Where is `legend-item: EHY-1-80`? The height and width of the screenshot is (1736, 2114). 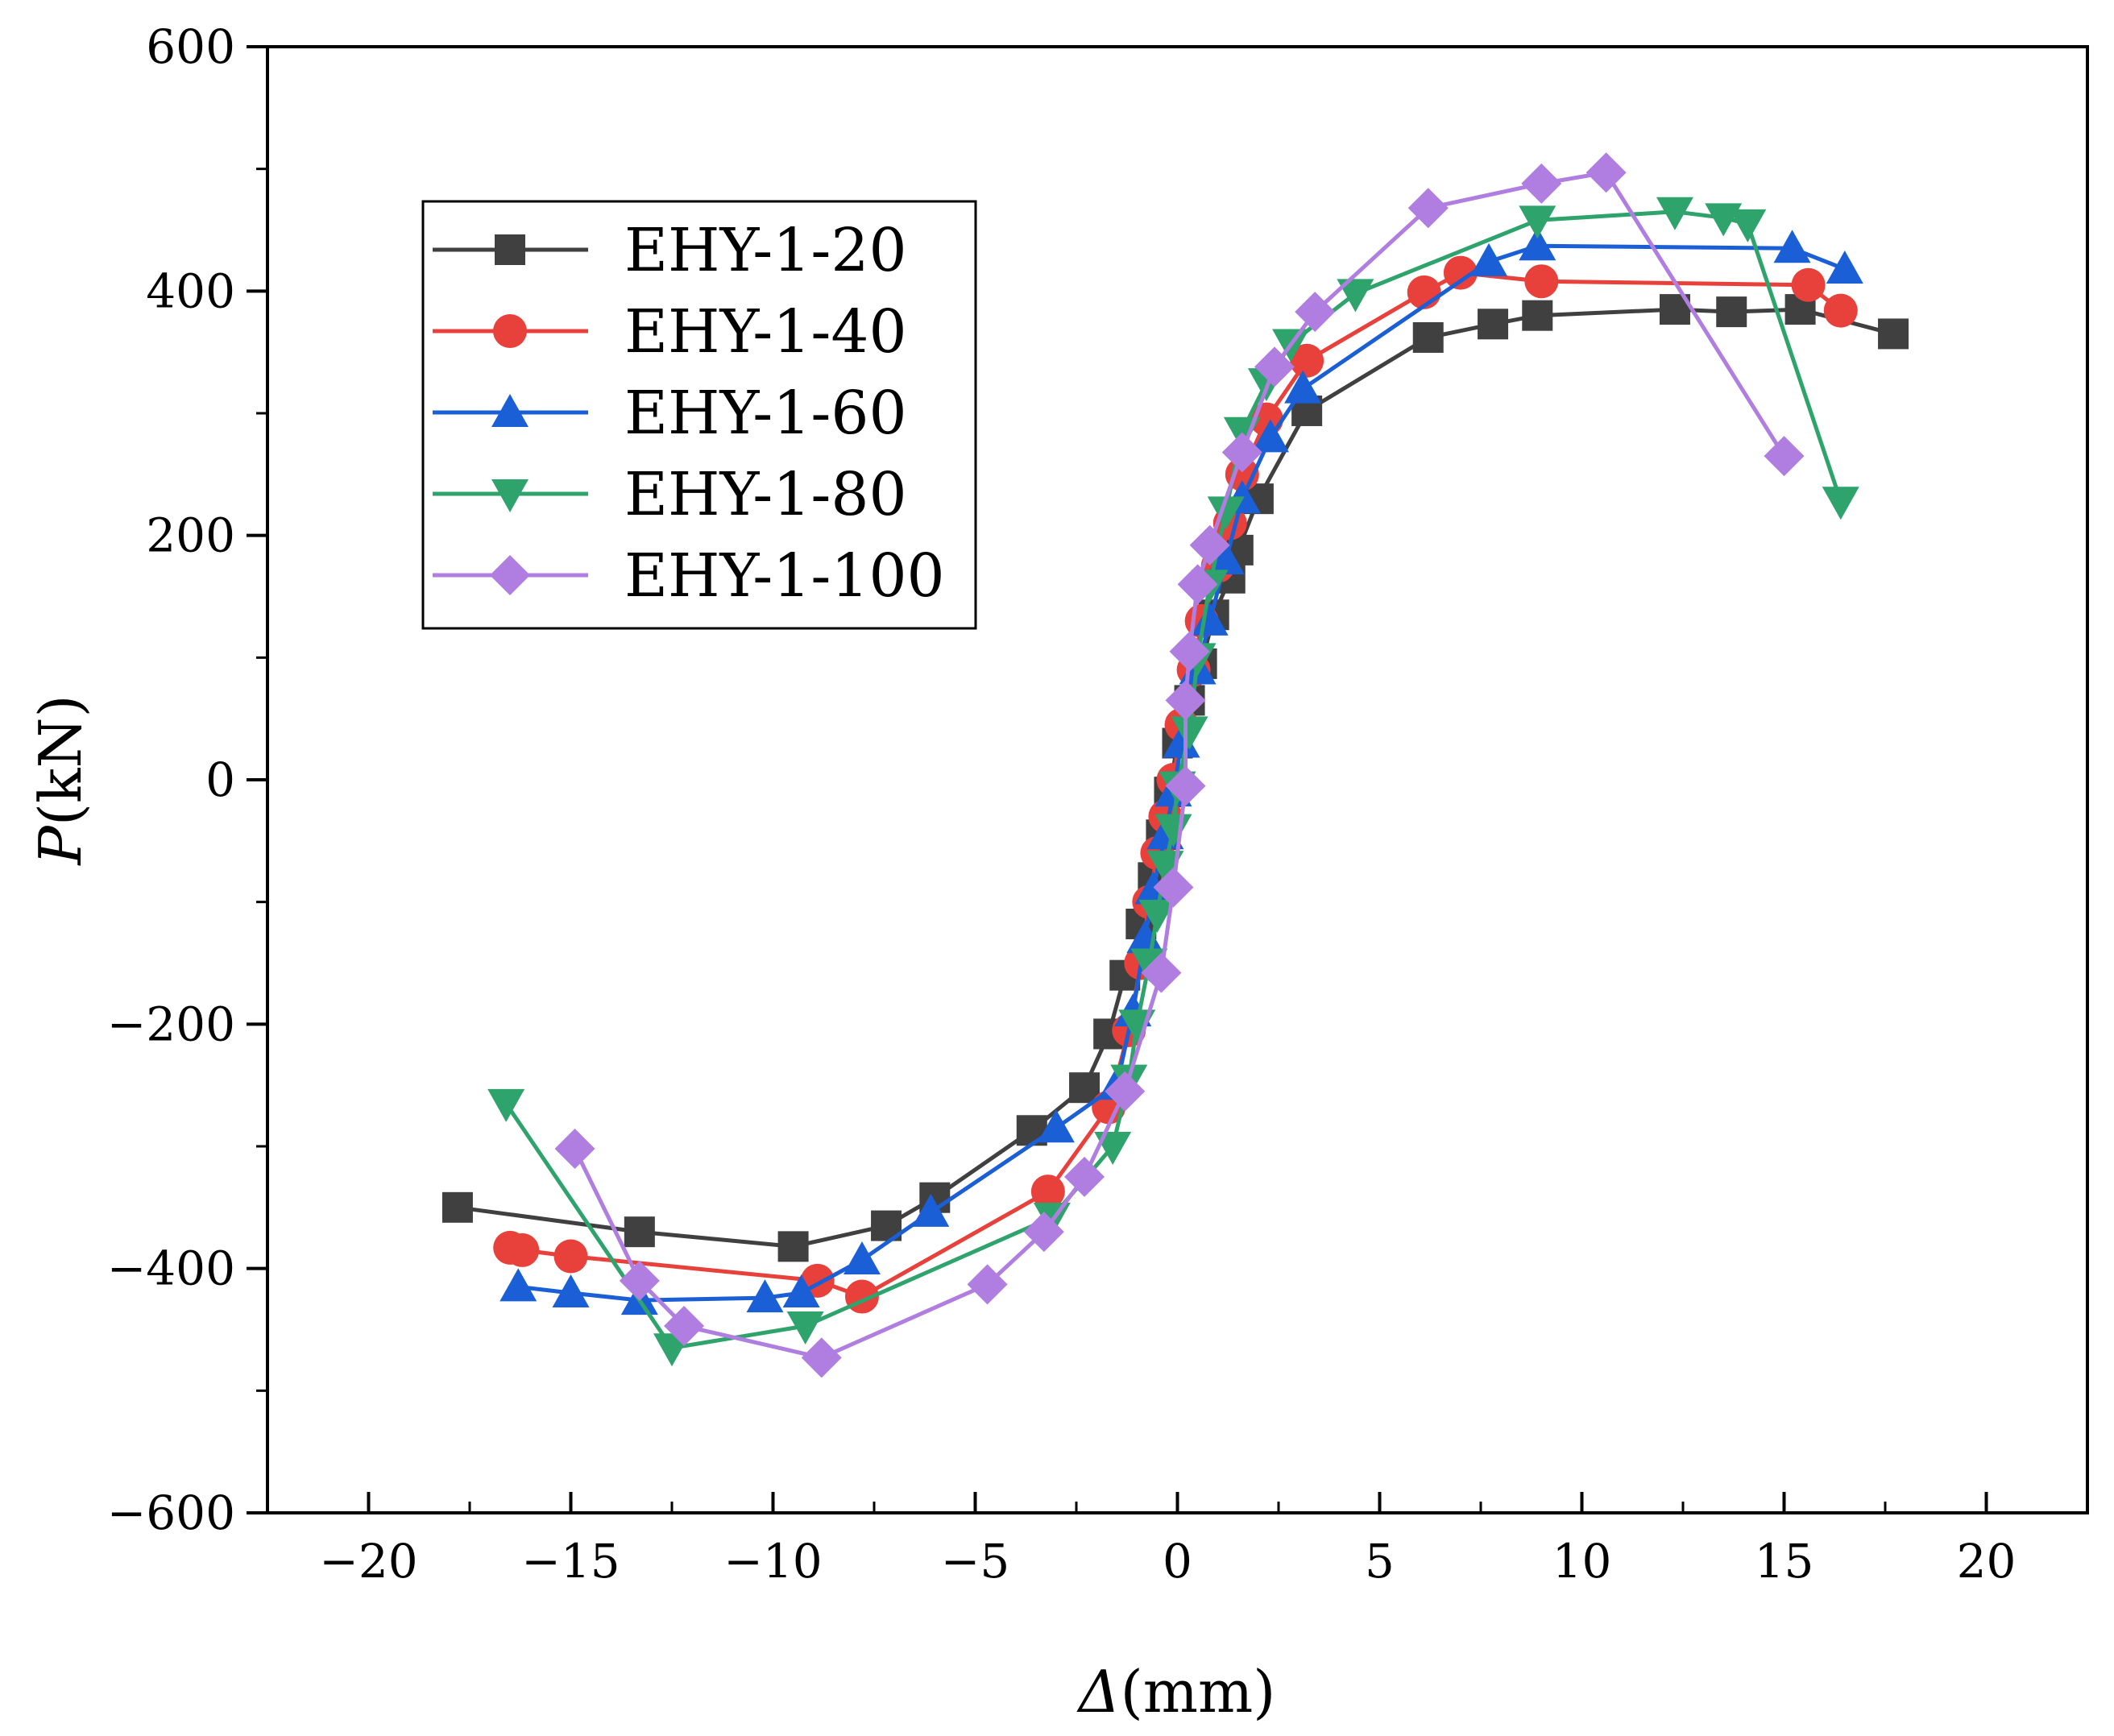 legend-item: EHY-1-80 is located at coordinates (670, 495).